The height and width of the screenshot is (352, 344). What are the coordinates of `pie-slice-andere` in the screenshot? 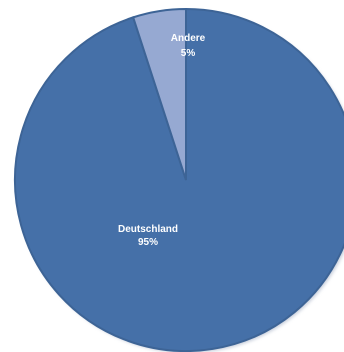 It's located at (159, 94).